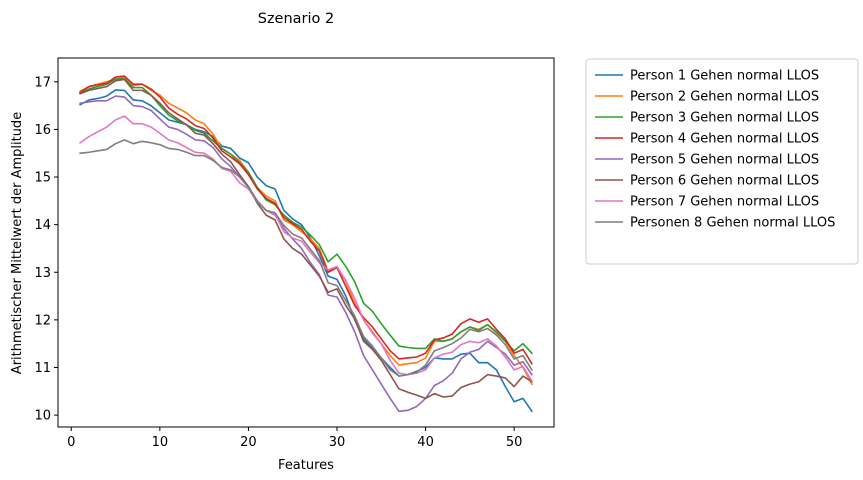  I want to click on chart-title: Szenario 2, so click(296, 19).